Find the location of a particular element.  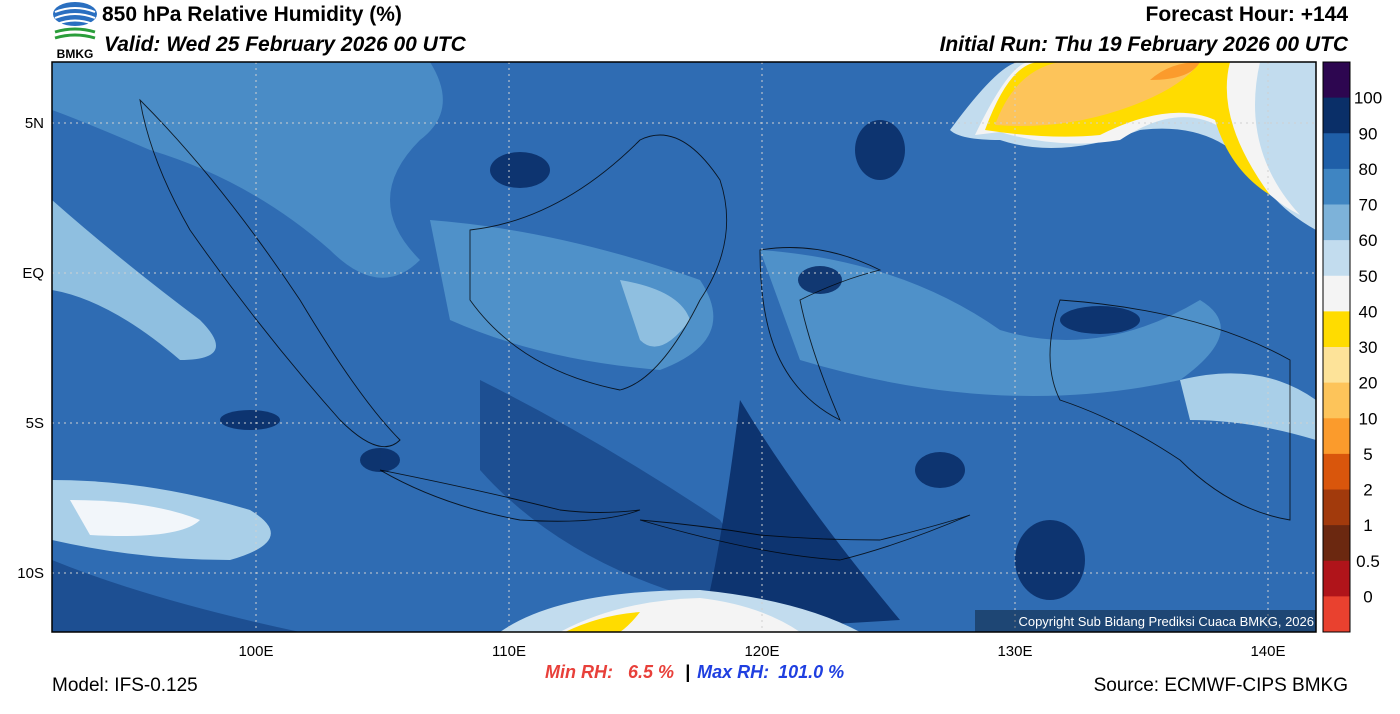

colorbar-label: 70 is located at coordinates (1368, 205).